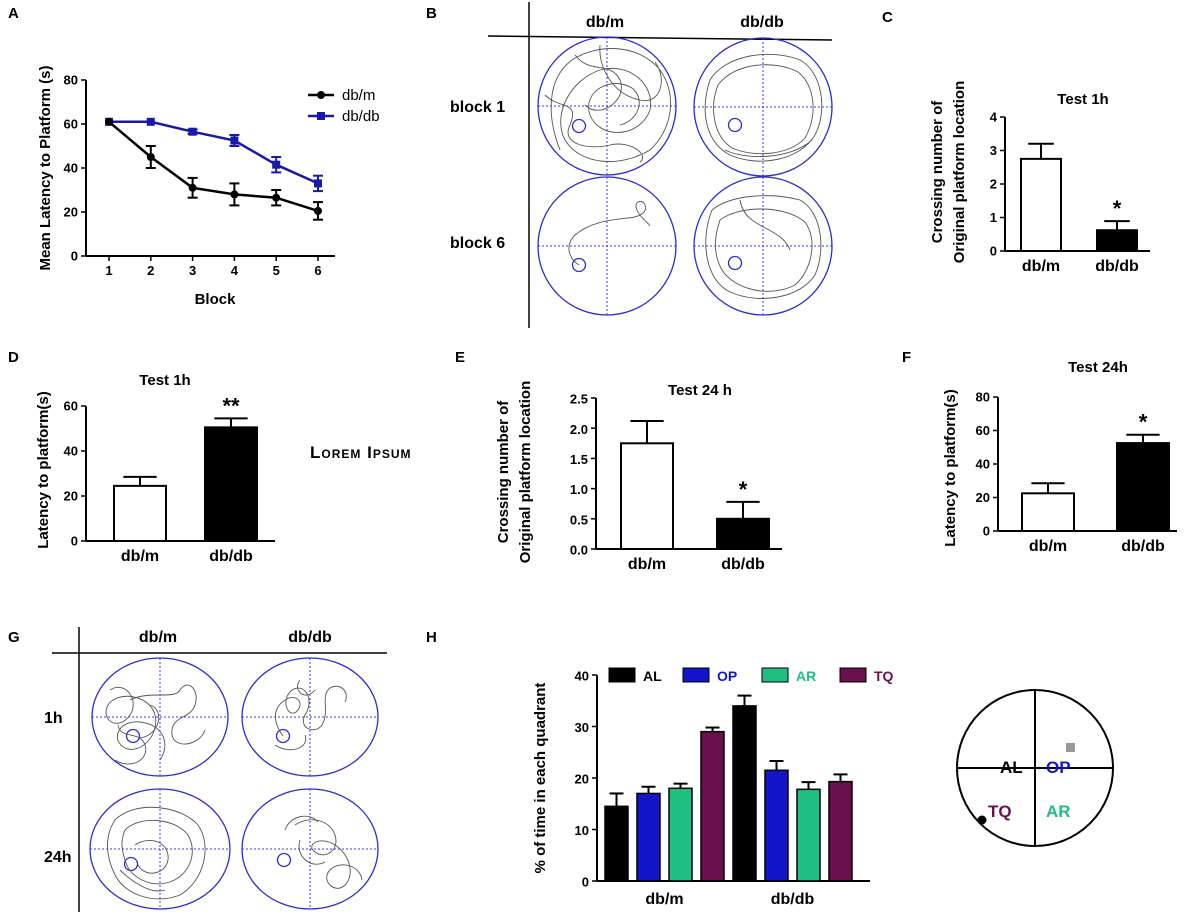 The height and width of the screenshot is (915, 1200). Describe the element at coordinates (477, 243) in the screenshot. I see `panel-b-row-block6: block 6` at that location.